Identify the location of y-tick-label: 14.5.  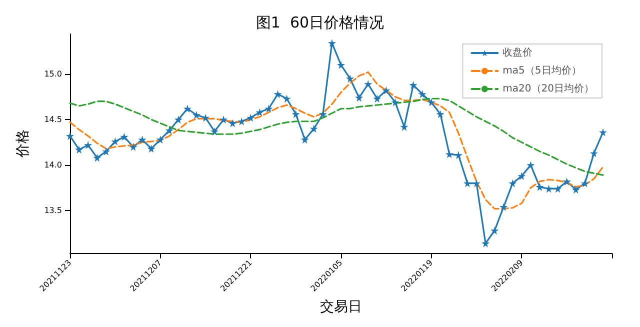
(53, 119).